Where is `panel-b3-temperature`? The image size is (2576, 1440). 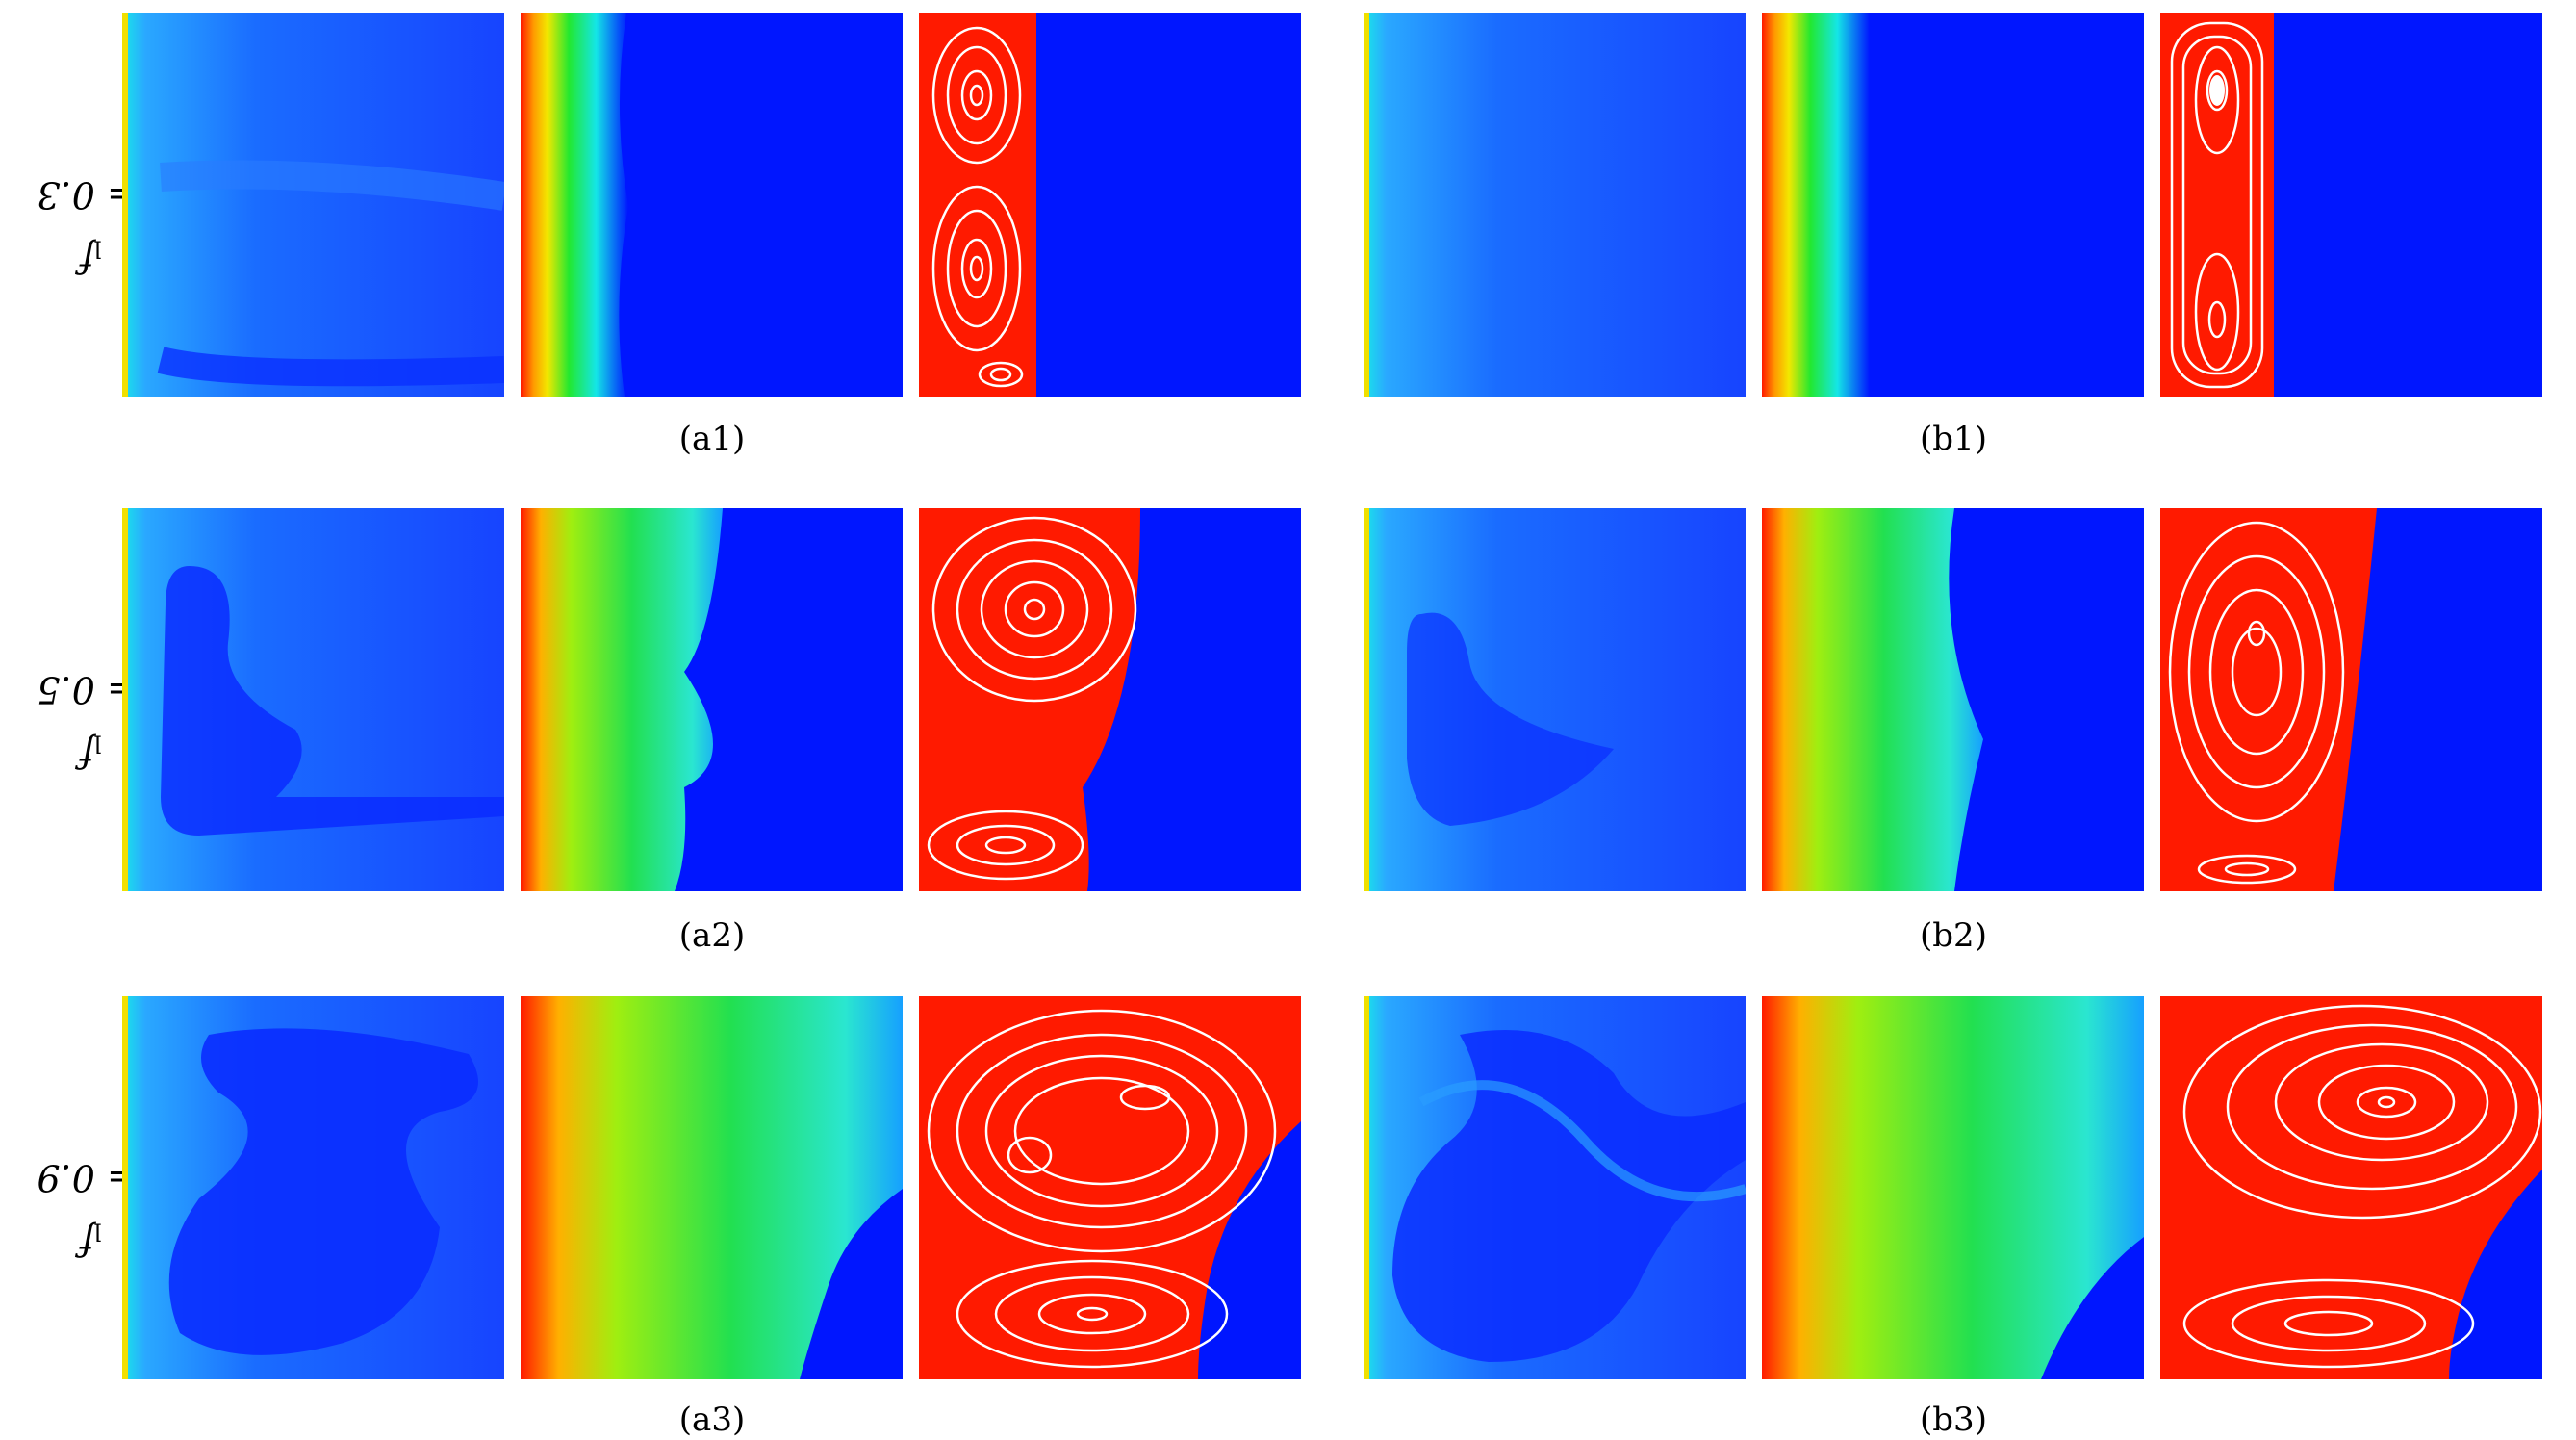 panel-b3-temperature is located at coordinates (1953, 1187).